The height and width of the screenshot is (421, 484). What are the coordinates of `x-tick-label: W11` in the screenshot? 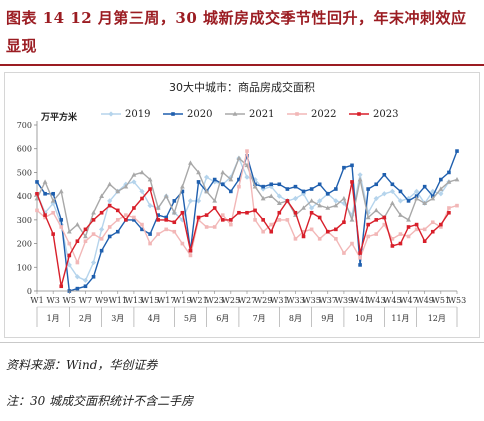 It's located at (118, 300).